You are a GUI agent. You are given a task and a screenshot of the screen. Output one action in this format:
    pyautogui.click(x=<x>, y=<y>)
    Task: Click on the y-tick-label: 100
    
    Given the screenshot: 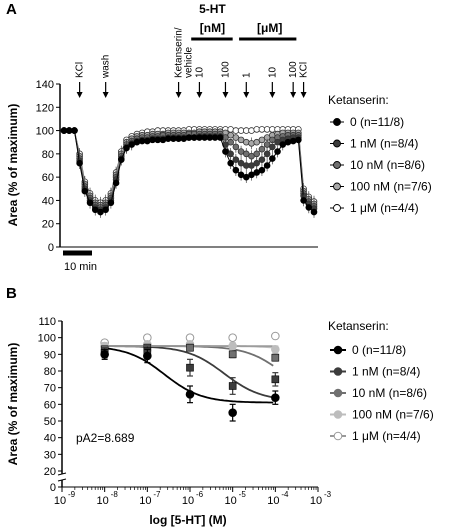 What is the action you would take?
    pyautogui.click(x=47, y=339)
    